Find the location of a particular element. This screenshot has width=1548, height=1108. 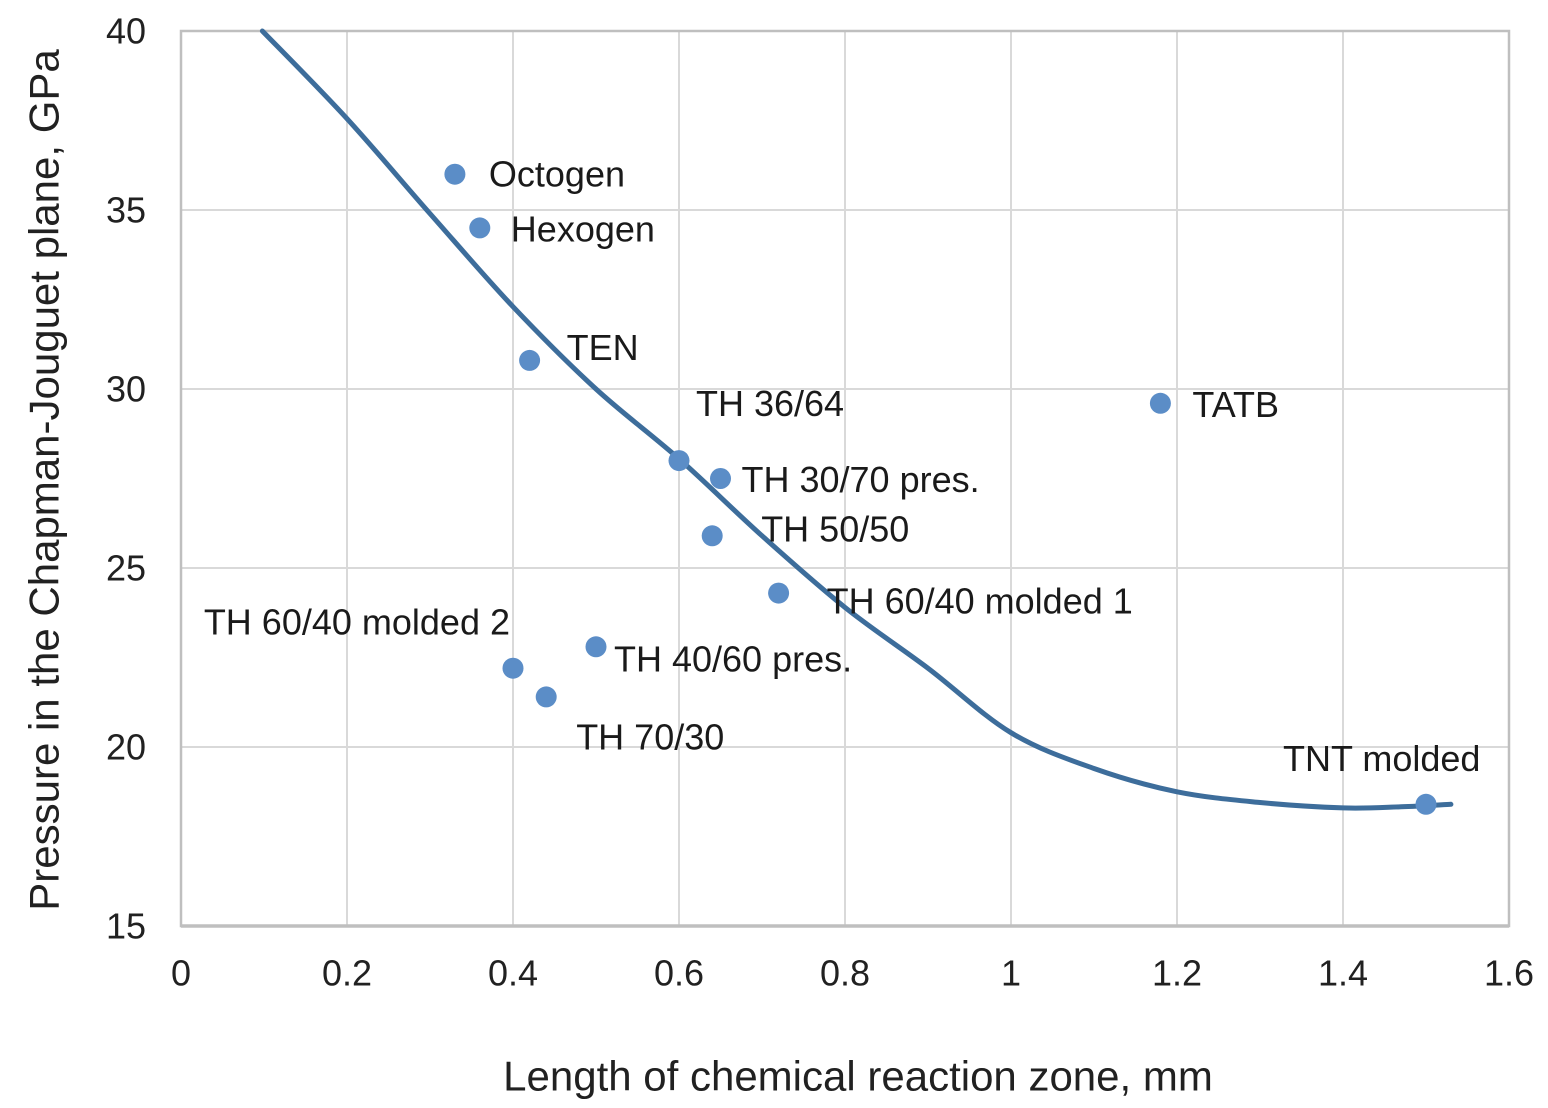

x-tick-label: 0.4 is located at coordinates (513, 973).